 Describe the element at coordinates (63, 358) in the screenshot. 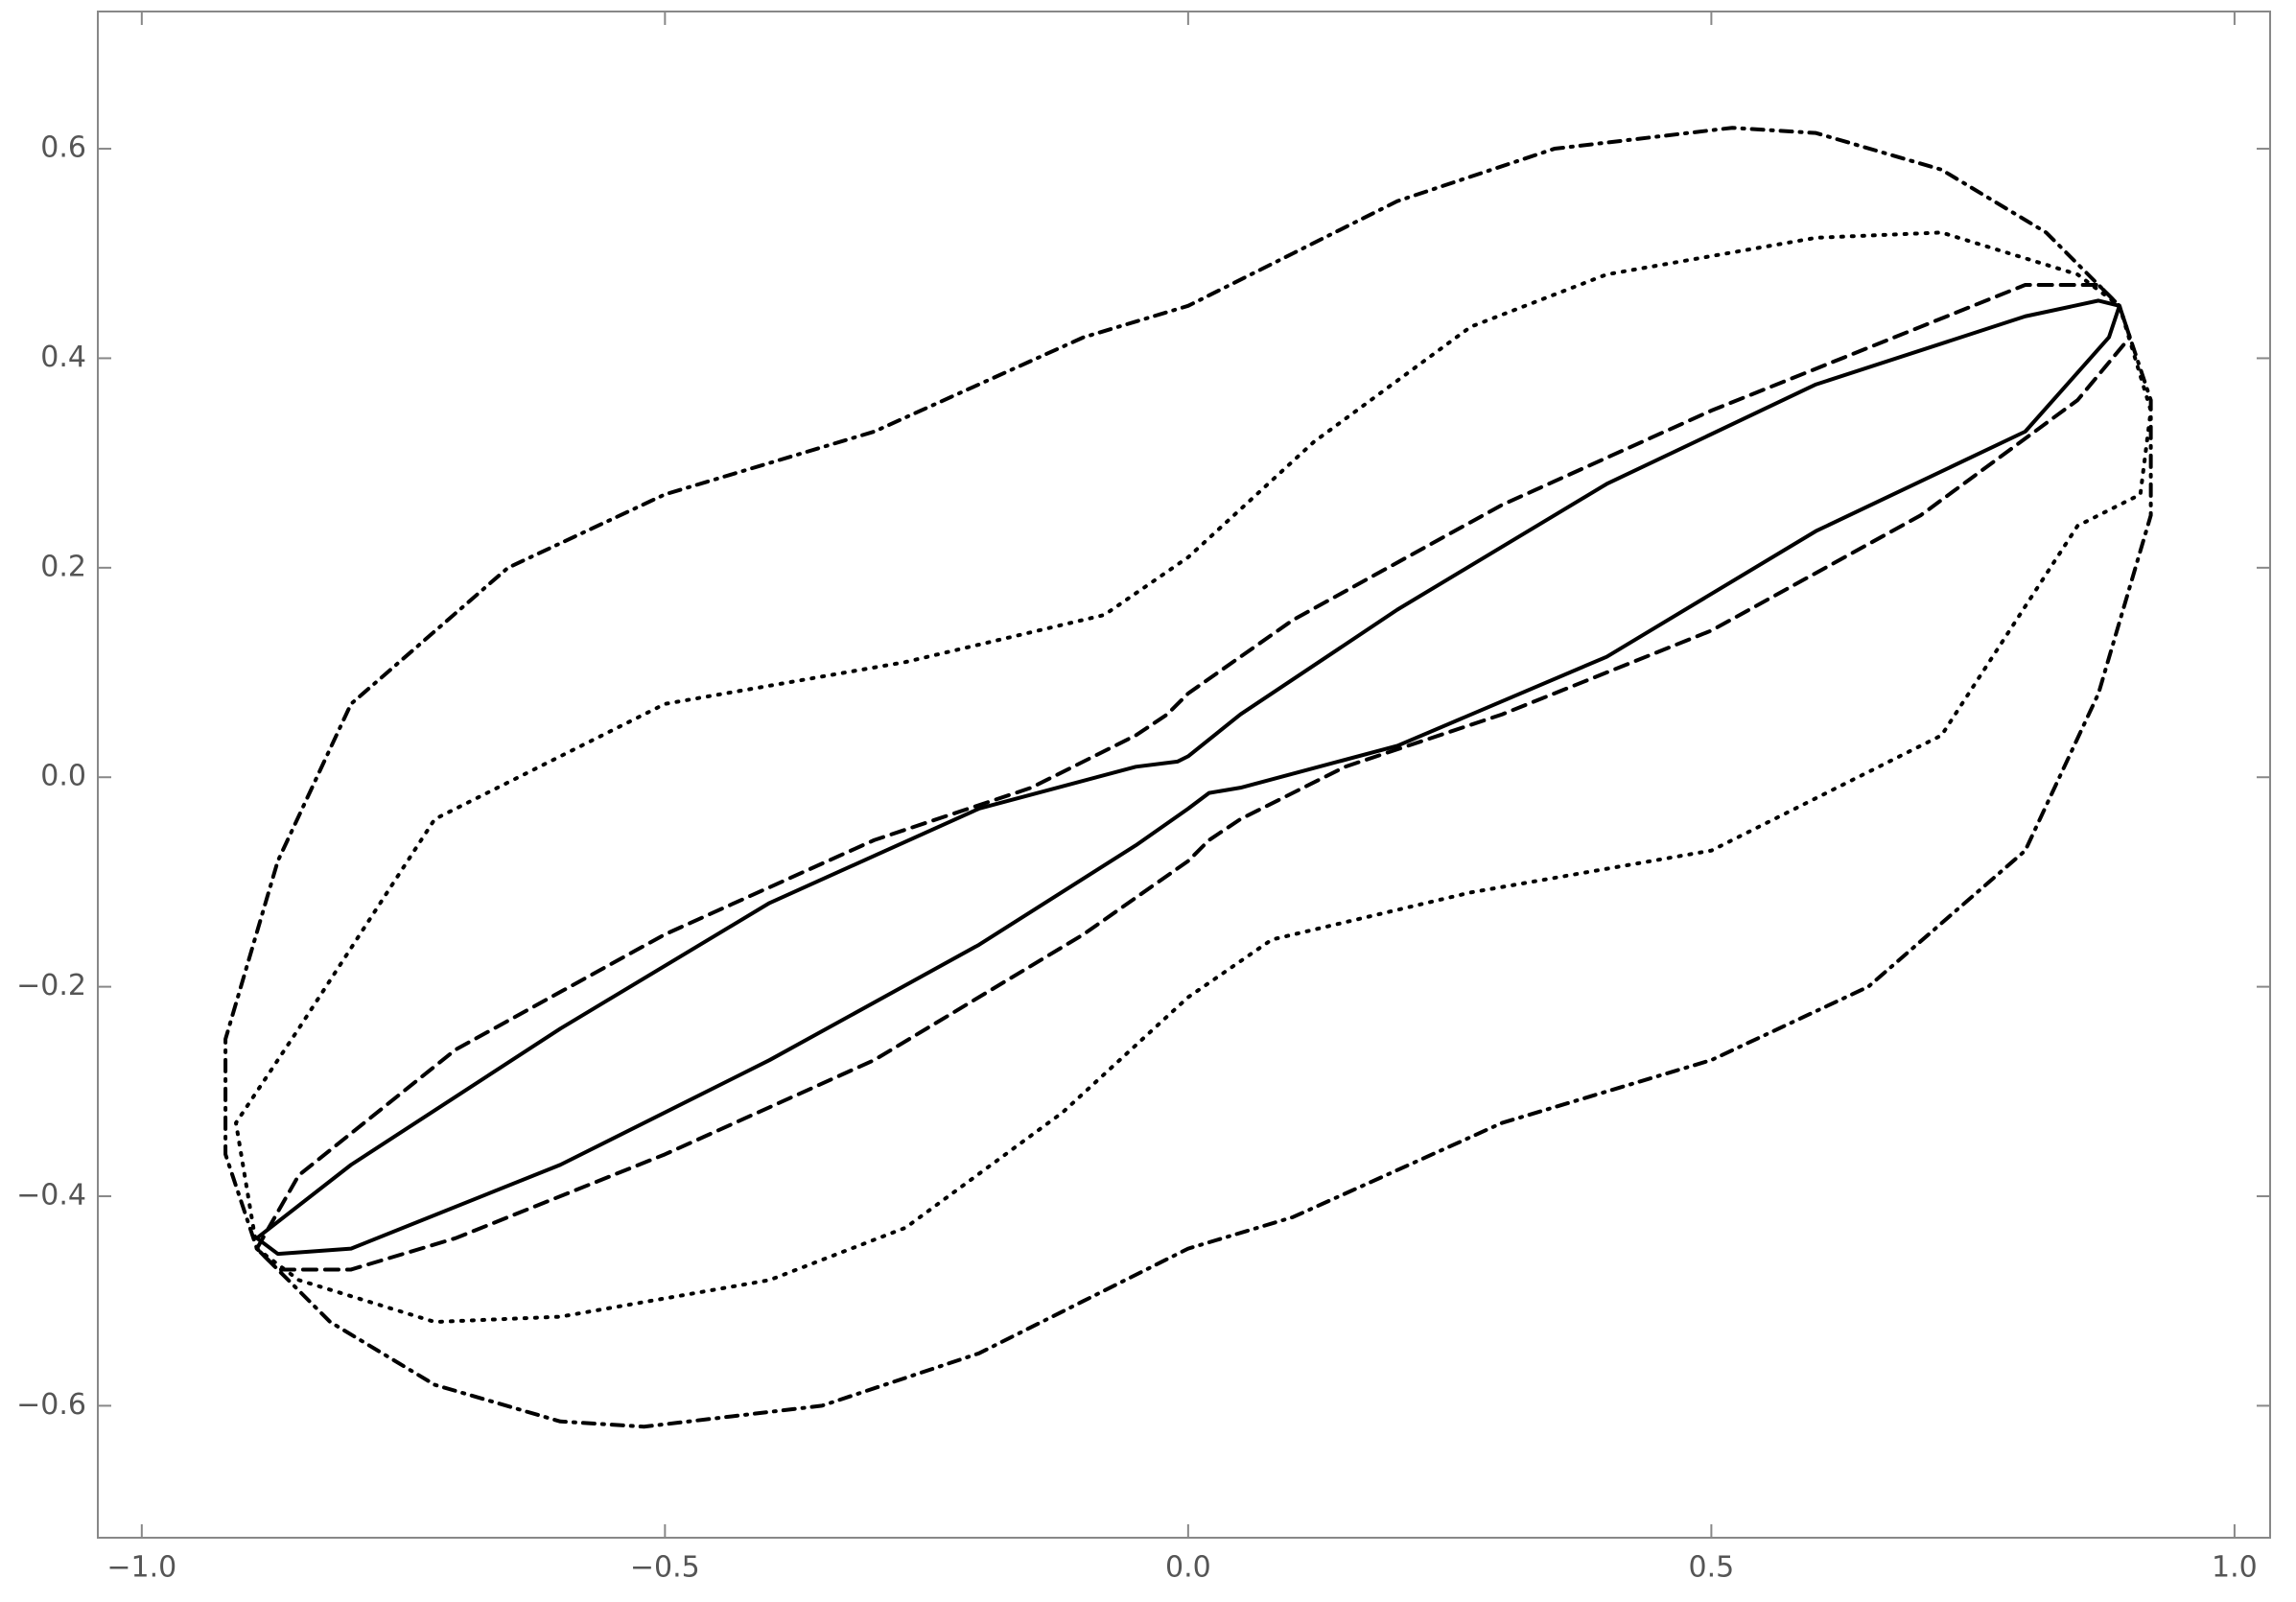

I see `y-tick-label: 0.4` at that location.